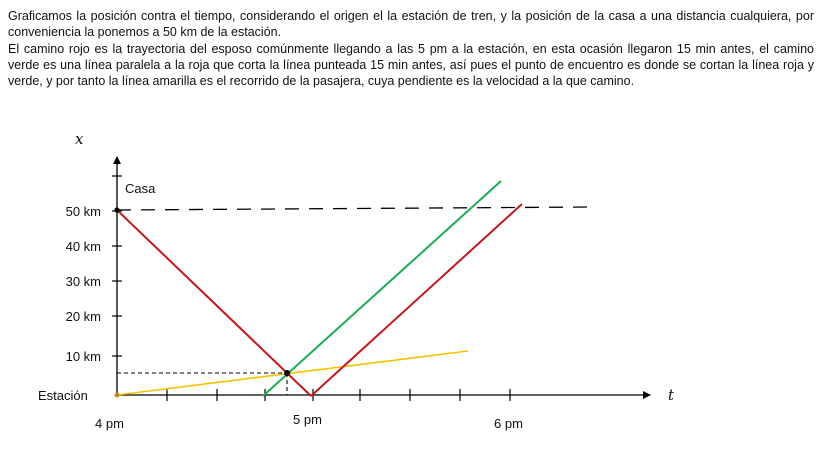  Describe the element at coordinates (671, 395) in the screenshot. I see `x-axis-label: t` at that location.